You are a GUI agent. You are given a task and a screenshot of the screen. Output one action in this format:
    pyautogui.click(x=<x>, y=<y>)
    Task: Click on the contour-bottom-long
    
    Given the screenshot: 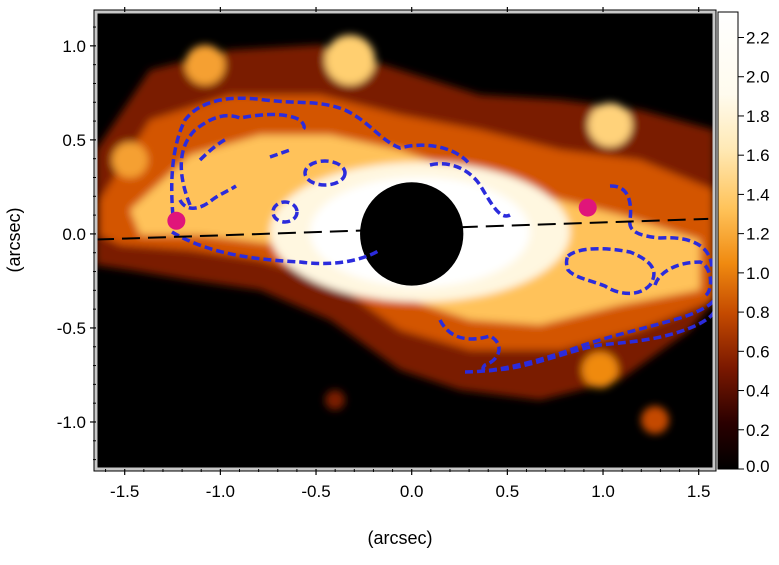 What is the action you would take?
    pyautogui.click(x=589, y=336)
    